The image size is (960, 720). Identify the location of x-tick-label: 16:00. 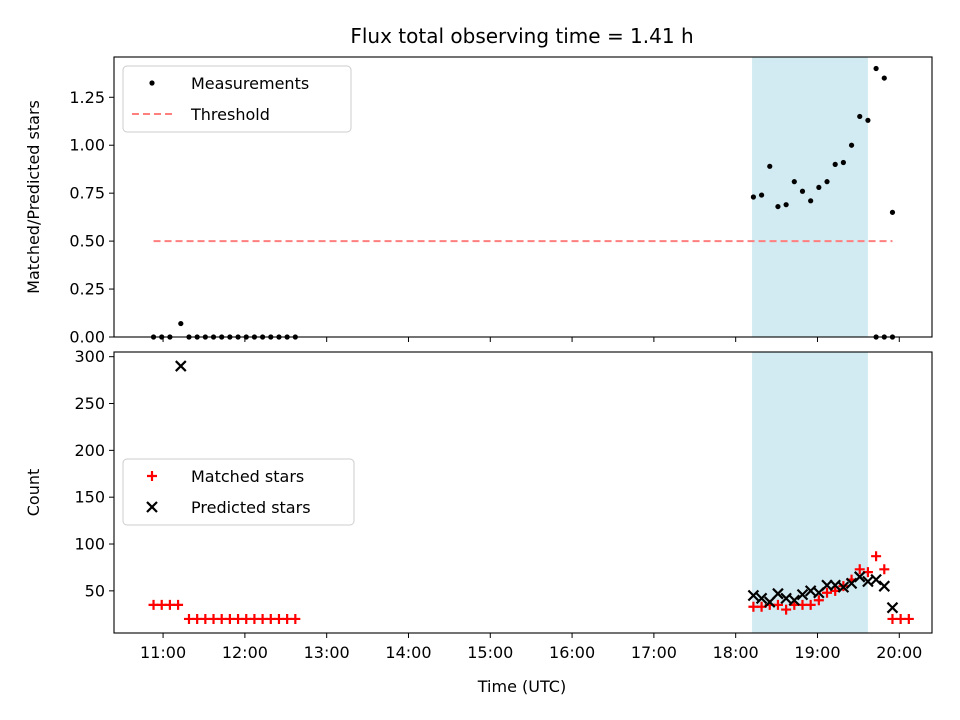
(572, 652).